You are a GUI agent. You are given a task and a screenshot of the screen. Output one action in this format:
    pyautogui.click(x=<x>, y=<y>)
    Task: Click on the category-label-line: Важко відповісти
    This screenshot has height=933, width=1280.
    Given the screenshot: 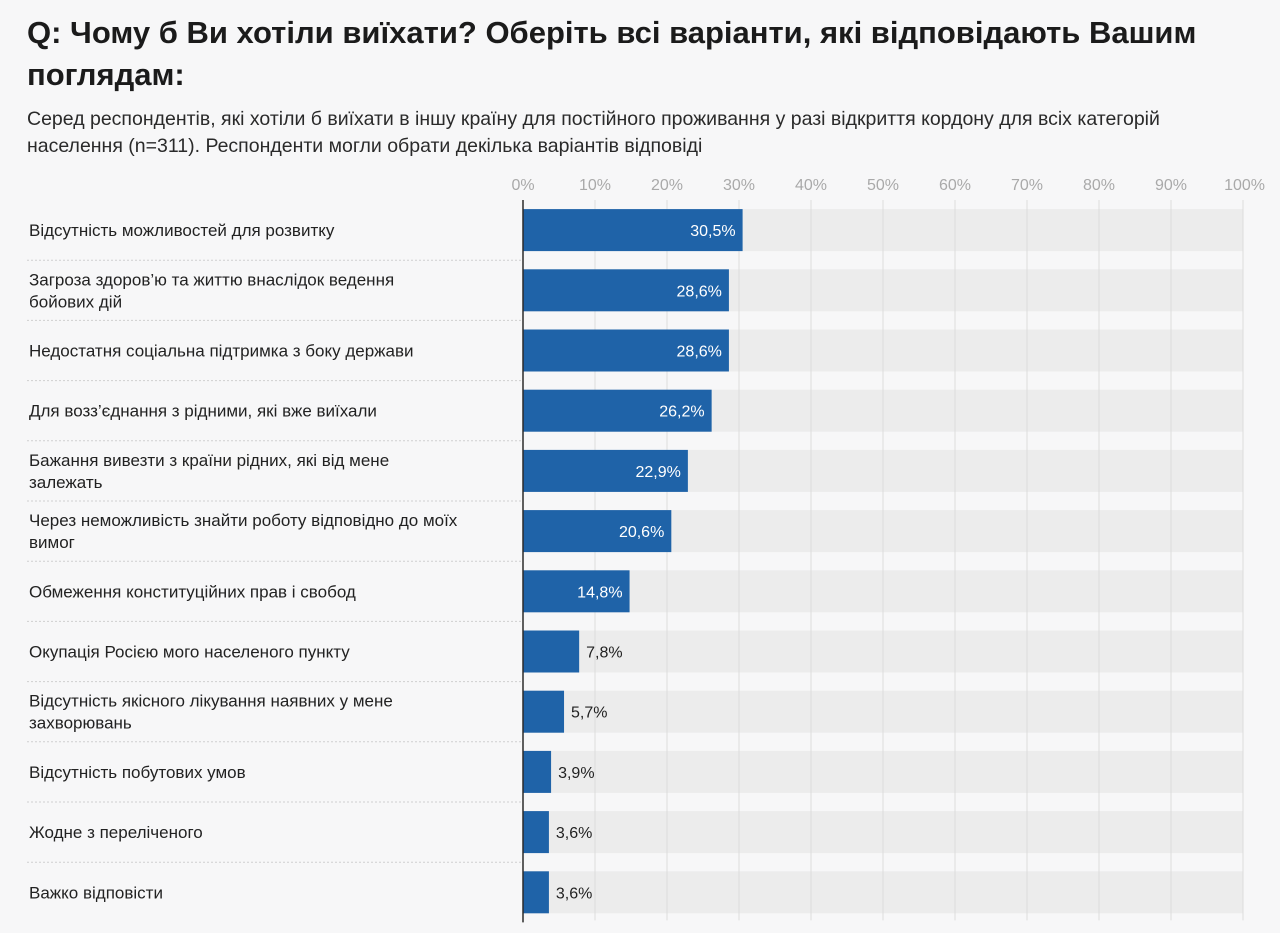 What is the action you would take?
    pyautogui.click(x=96, y=892)
    